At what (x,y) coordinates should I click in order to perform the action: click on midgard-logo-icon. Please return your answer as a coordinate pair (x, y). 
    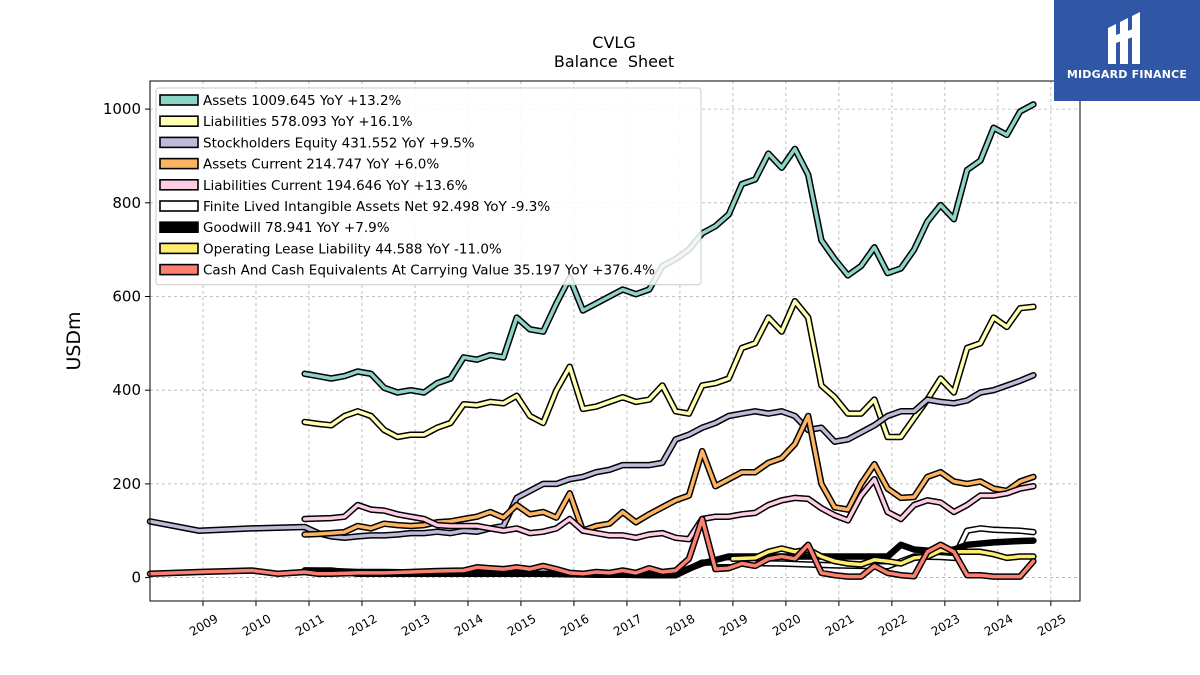
    Looking at the image, I should click on (1124, 38).